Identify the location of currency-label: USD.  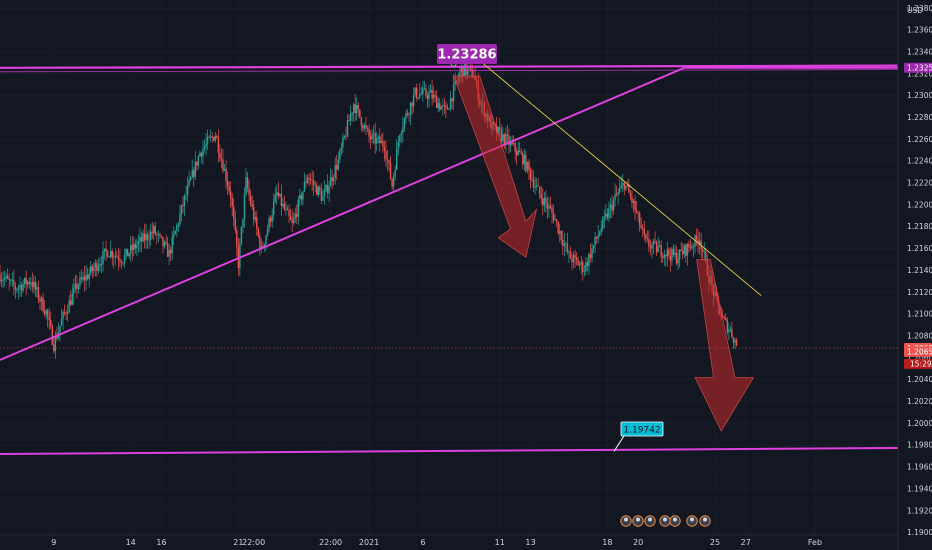
(915, 10).